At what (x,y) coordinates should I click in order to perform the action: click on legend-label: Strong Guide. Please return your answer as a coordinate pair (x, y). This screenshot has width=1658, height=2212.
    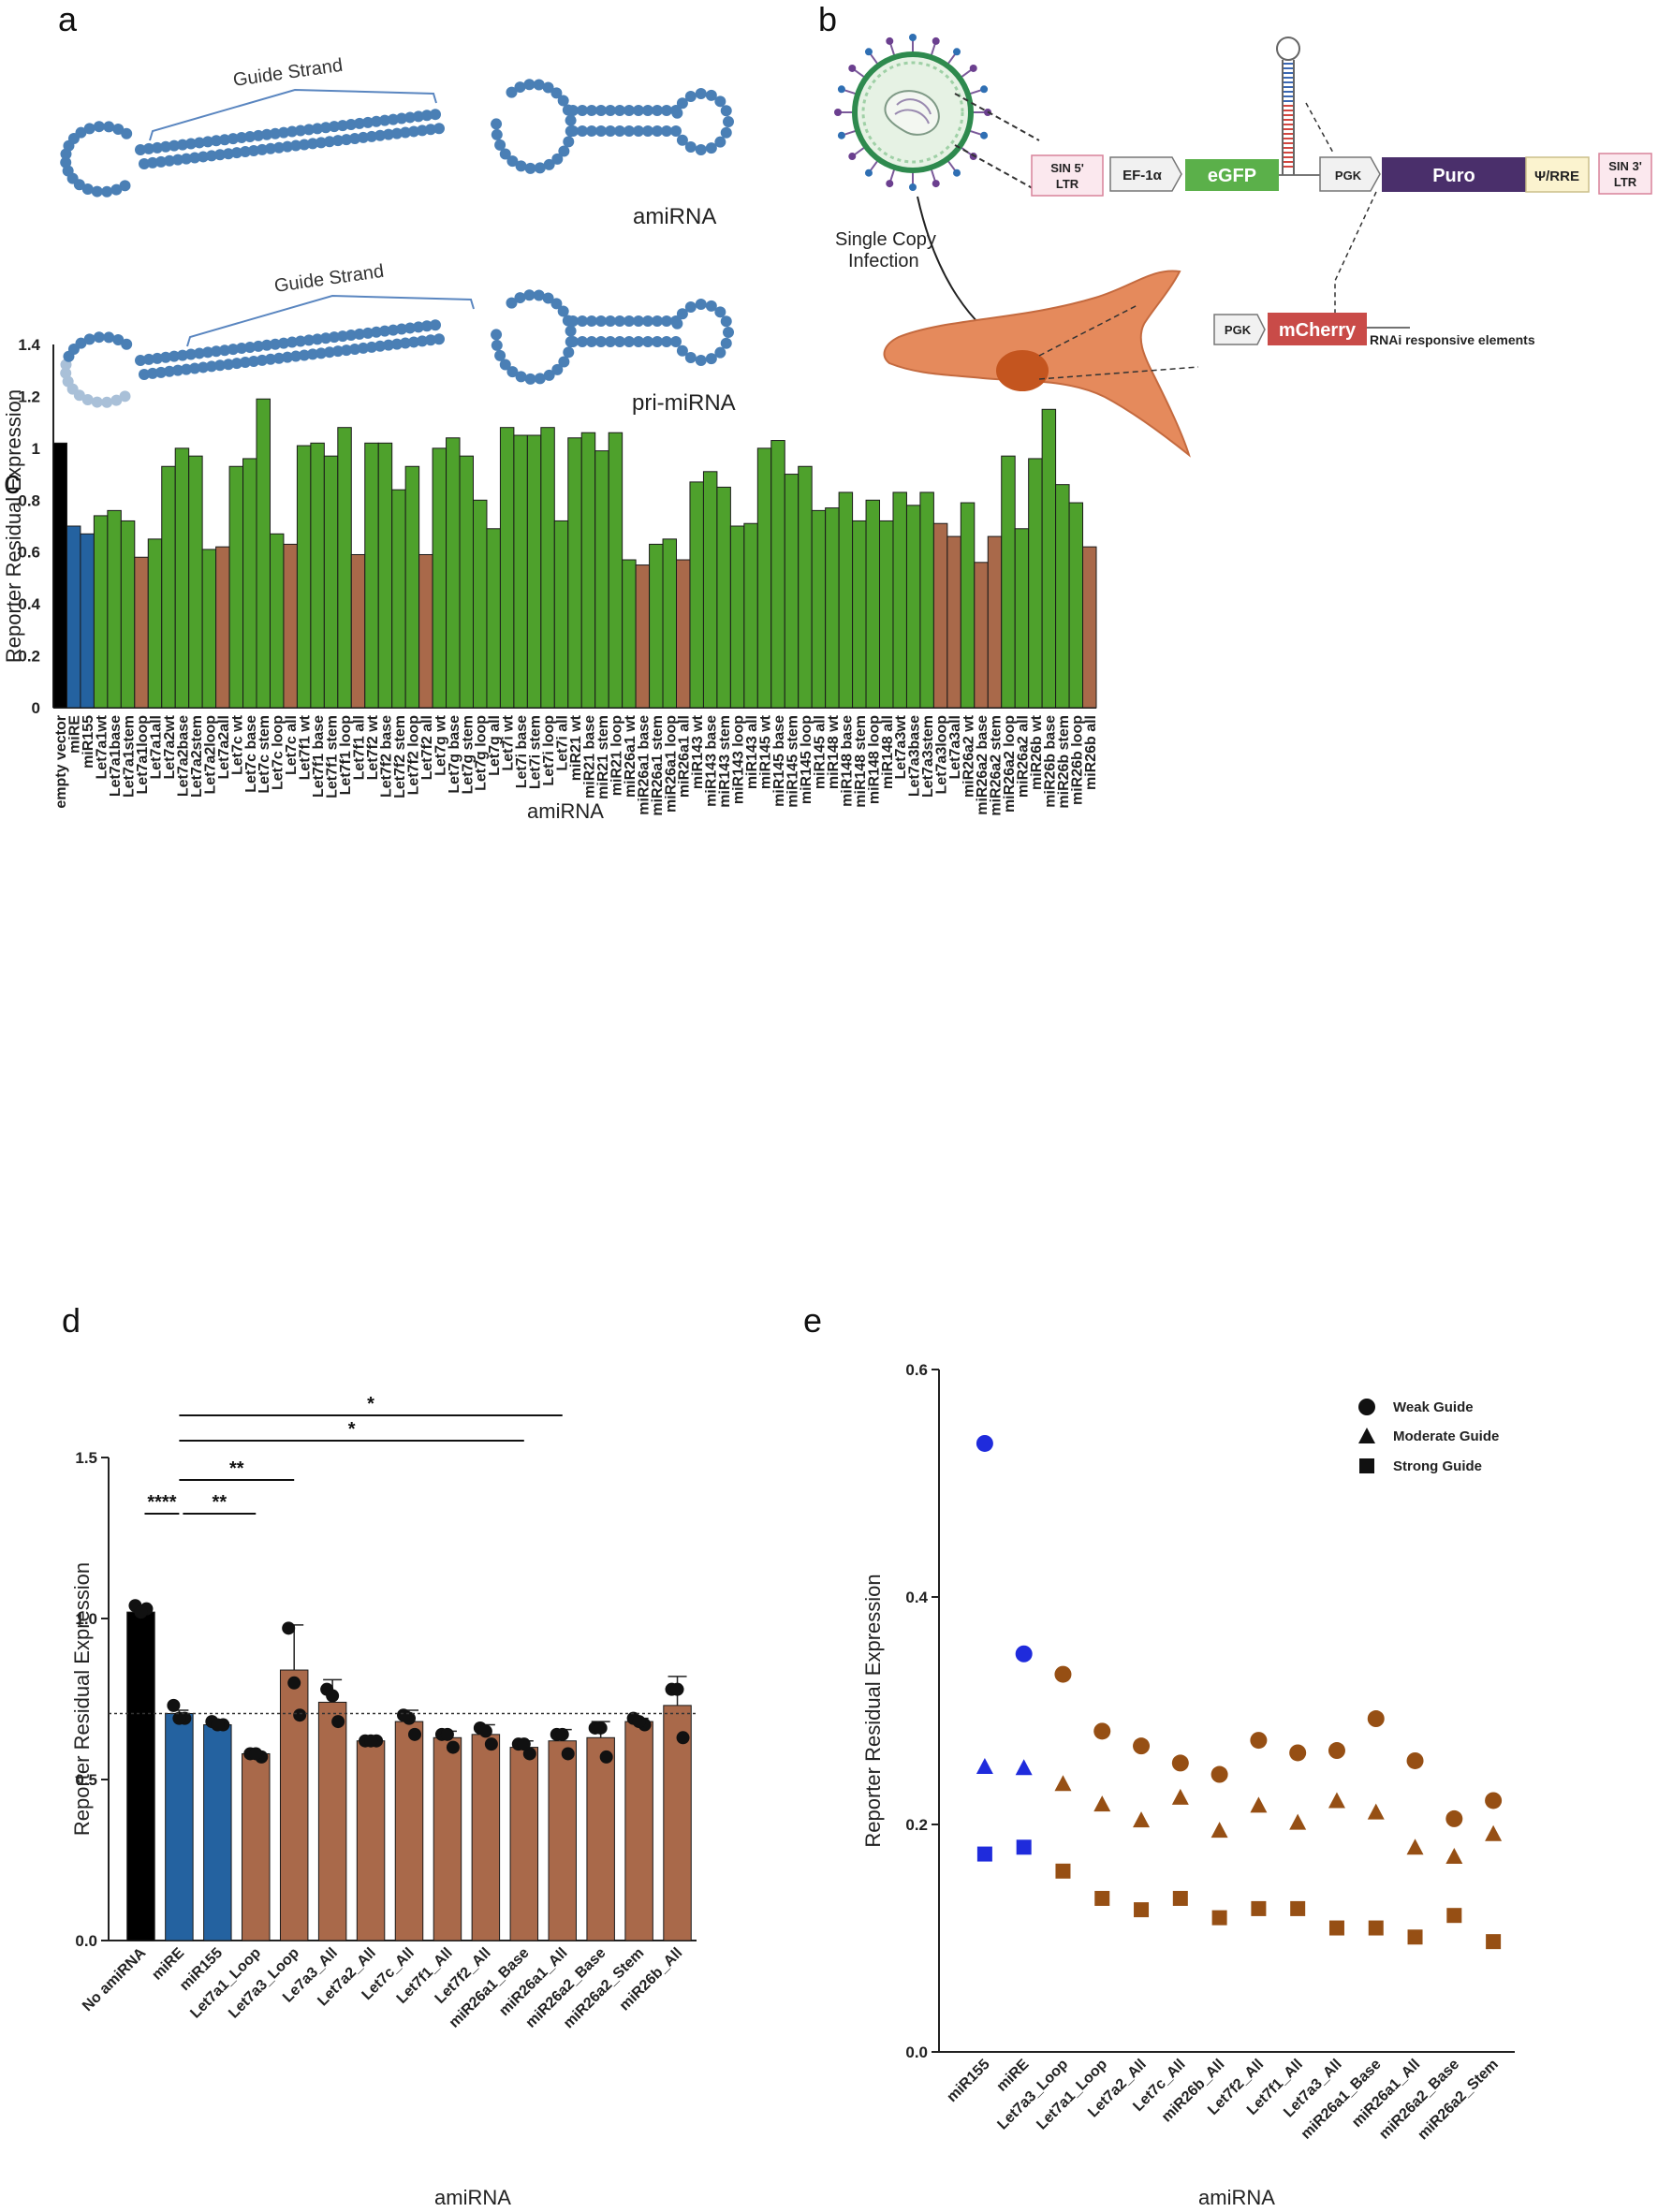
    Looking at the image, I should click on (1437, 1466).